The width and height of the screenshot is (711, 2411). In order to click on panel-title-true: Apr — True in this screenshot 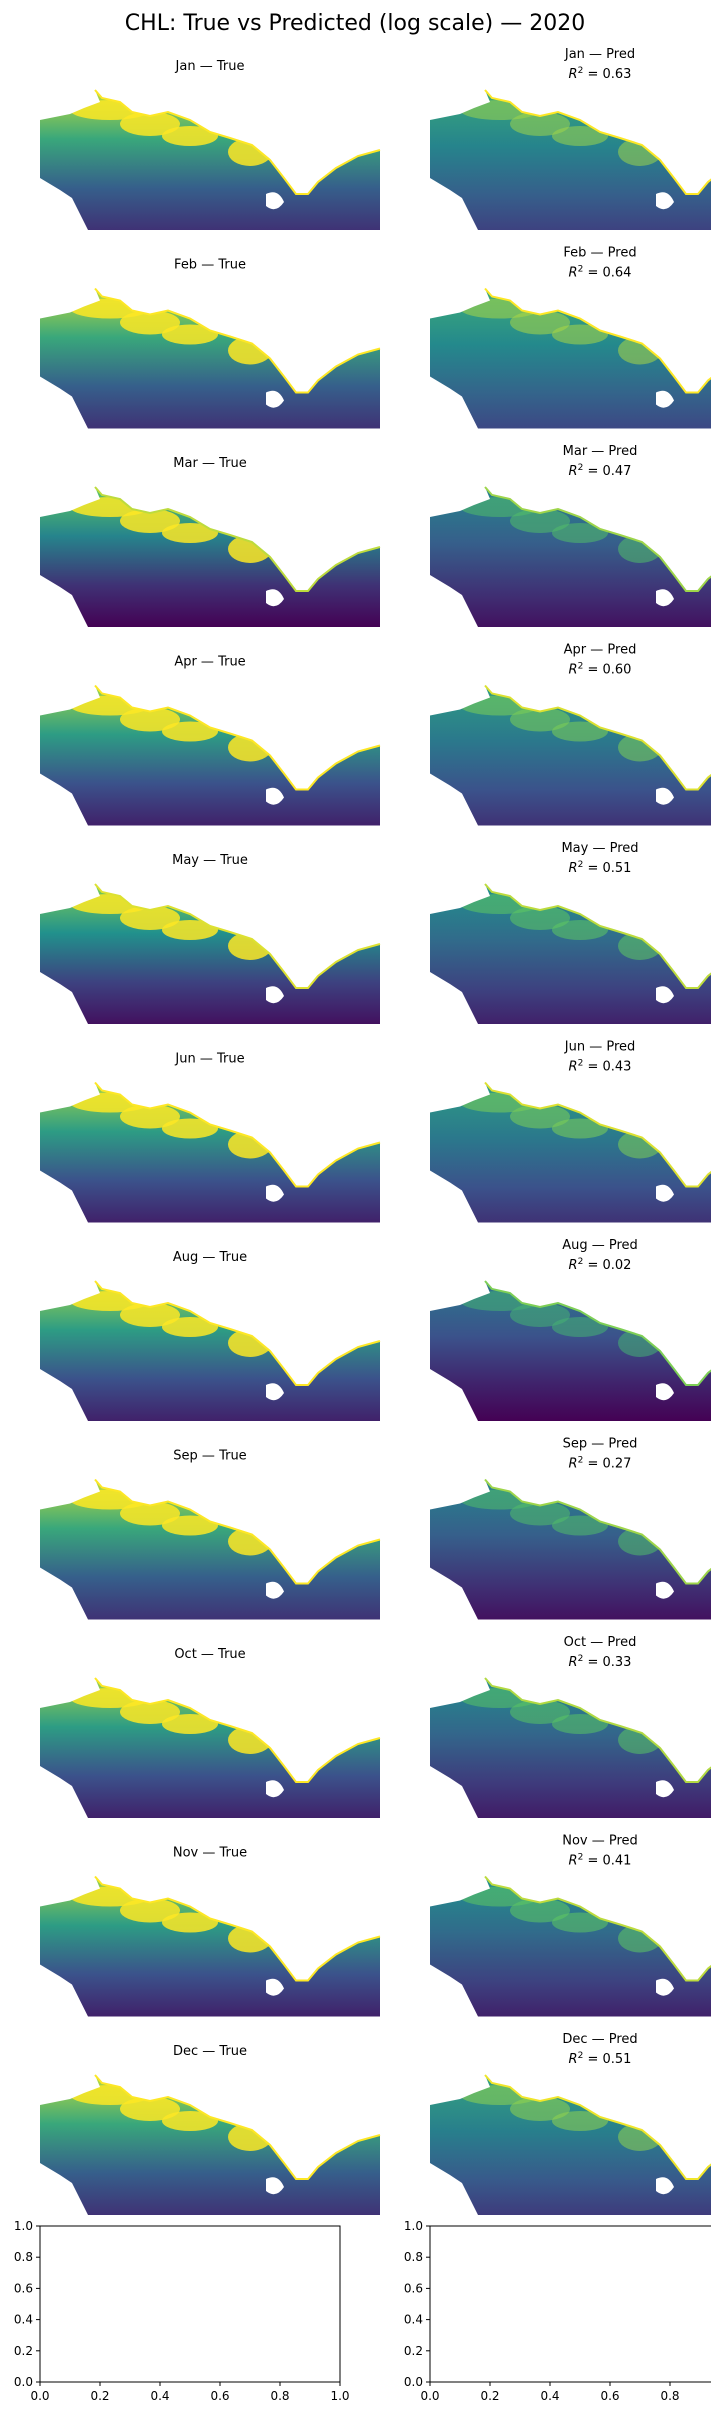, I will do `click(209, 662)`.